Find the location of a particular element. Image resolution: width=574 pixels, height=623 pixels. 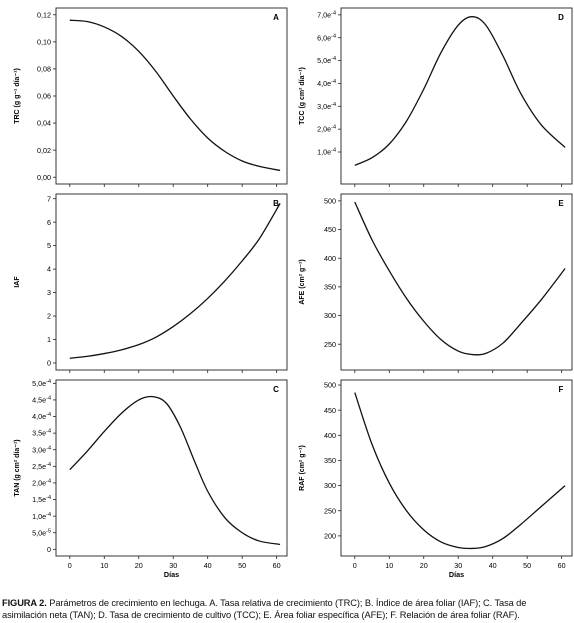

panel-letter: E is located at coordinates (561, 203).